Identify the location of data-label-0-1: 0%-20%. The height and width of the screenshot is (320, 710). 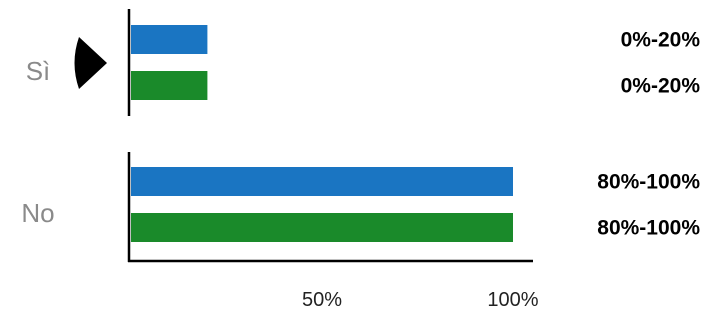
(661, 86).